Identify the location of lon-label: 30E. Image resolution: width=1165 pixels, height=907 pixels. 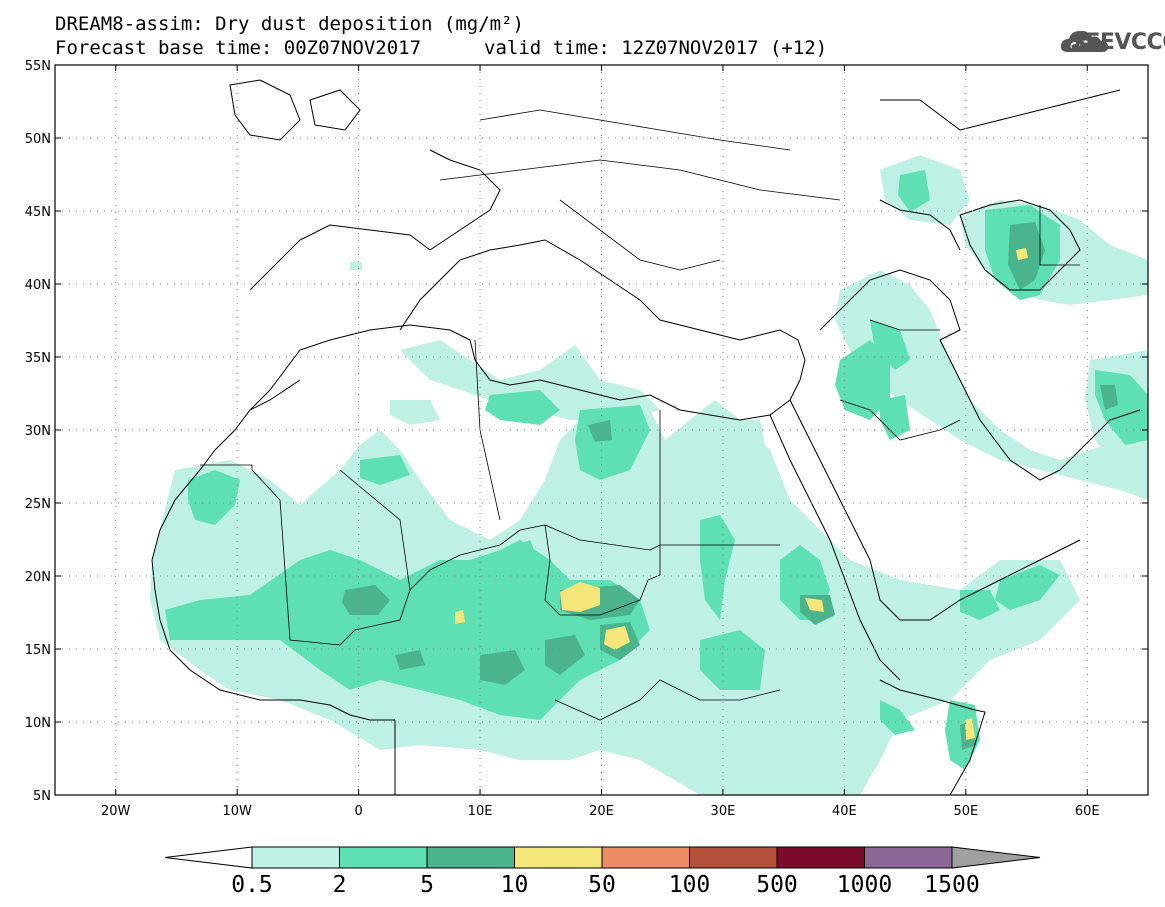
(723, 811).